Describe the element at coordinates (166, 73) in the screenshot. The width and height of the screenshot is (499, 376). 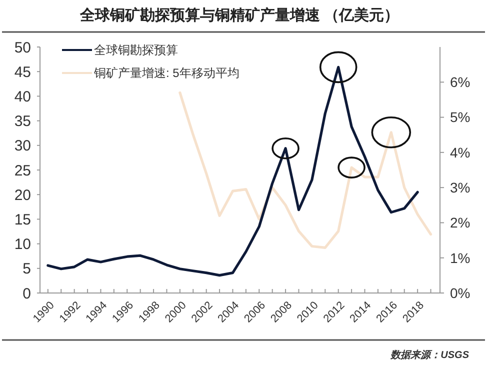
I see `legend-label: 铜矿产量增速: 5年移动平均` at that location.